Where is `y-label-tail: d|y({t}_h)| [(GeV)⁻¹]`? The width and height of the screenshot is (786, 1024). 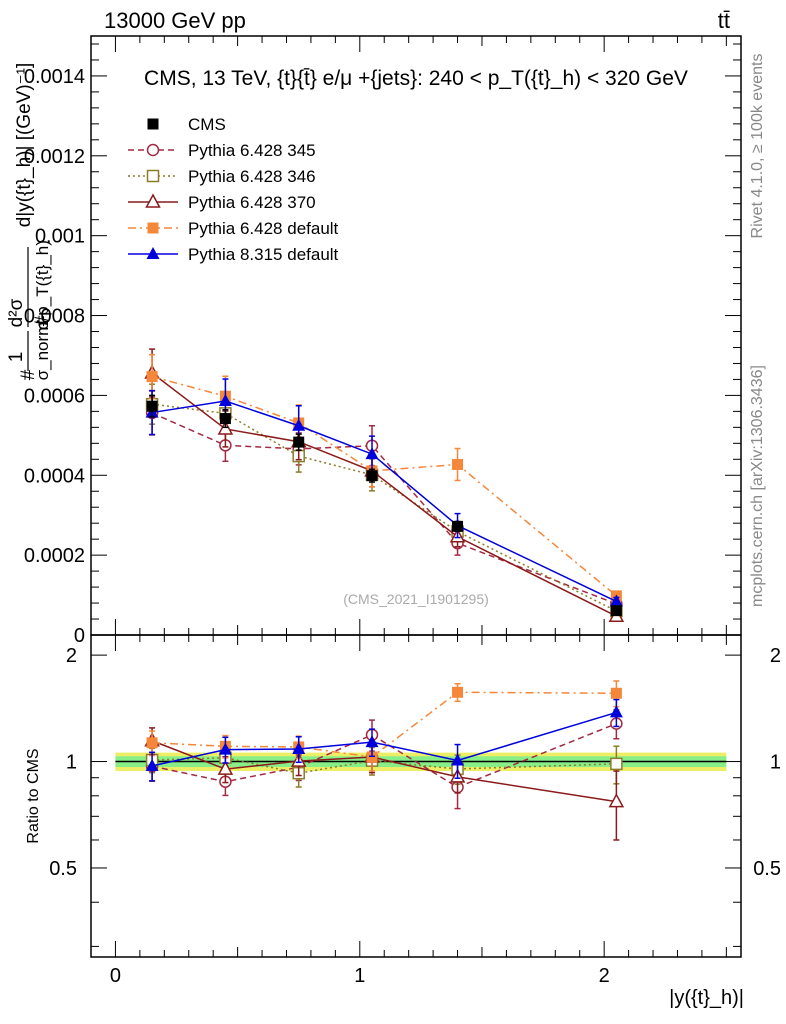 y-label-tail: d|y({t}_h)| [(GeV)⁻¹] is located at coordinates (24, 145).